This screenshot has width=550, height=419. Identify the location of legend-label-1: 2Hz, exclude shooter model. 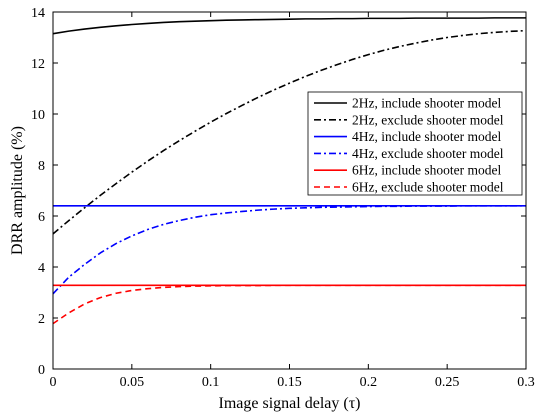
(428, 119).